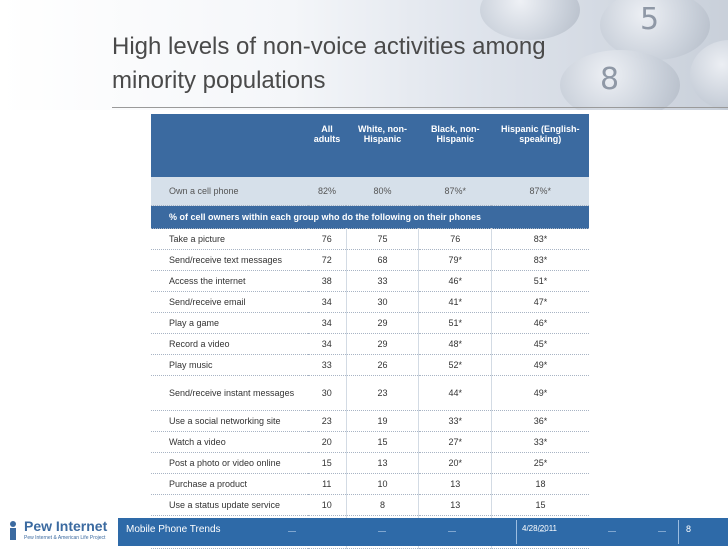 The height and width of the screenshot is (549, 728). I want to click on row-label: Access the internet, so click(229, 281).